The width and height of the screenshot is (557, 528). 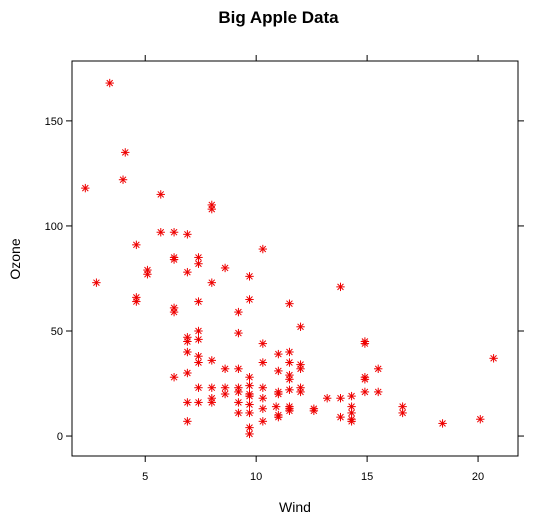 What do you see at coordinates (295, 507) in the screenshot?
I see `x-axis-label: Wind` at bounding box center [295, 507].